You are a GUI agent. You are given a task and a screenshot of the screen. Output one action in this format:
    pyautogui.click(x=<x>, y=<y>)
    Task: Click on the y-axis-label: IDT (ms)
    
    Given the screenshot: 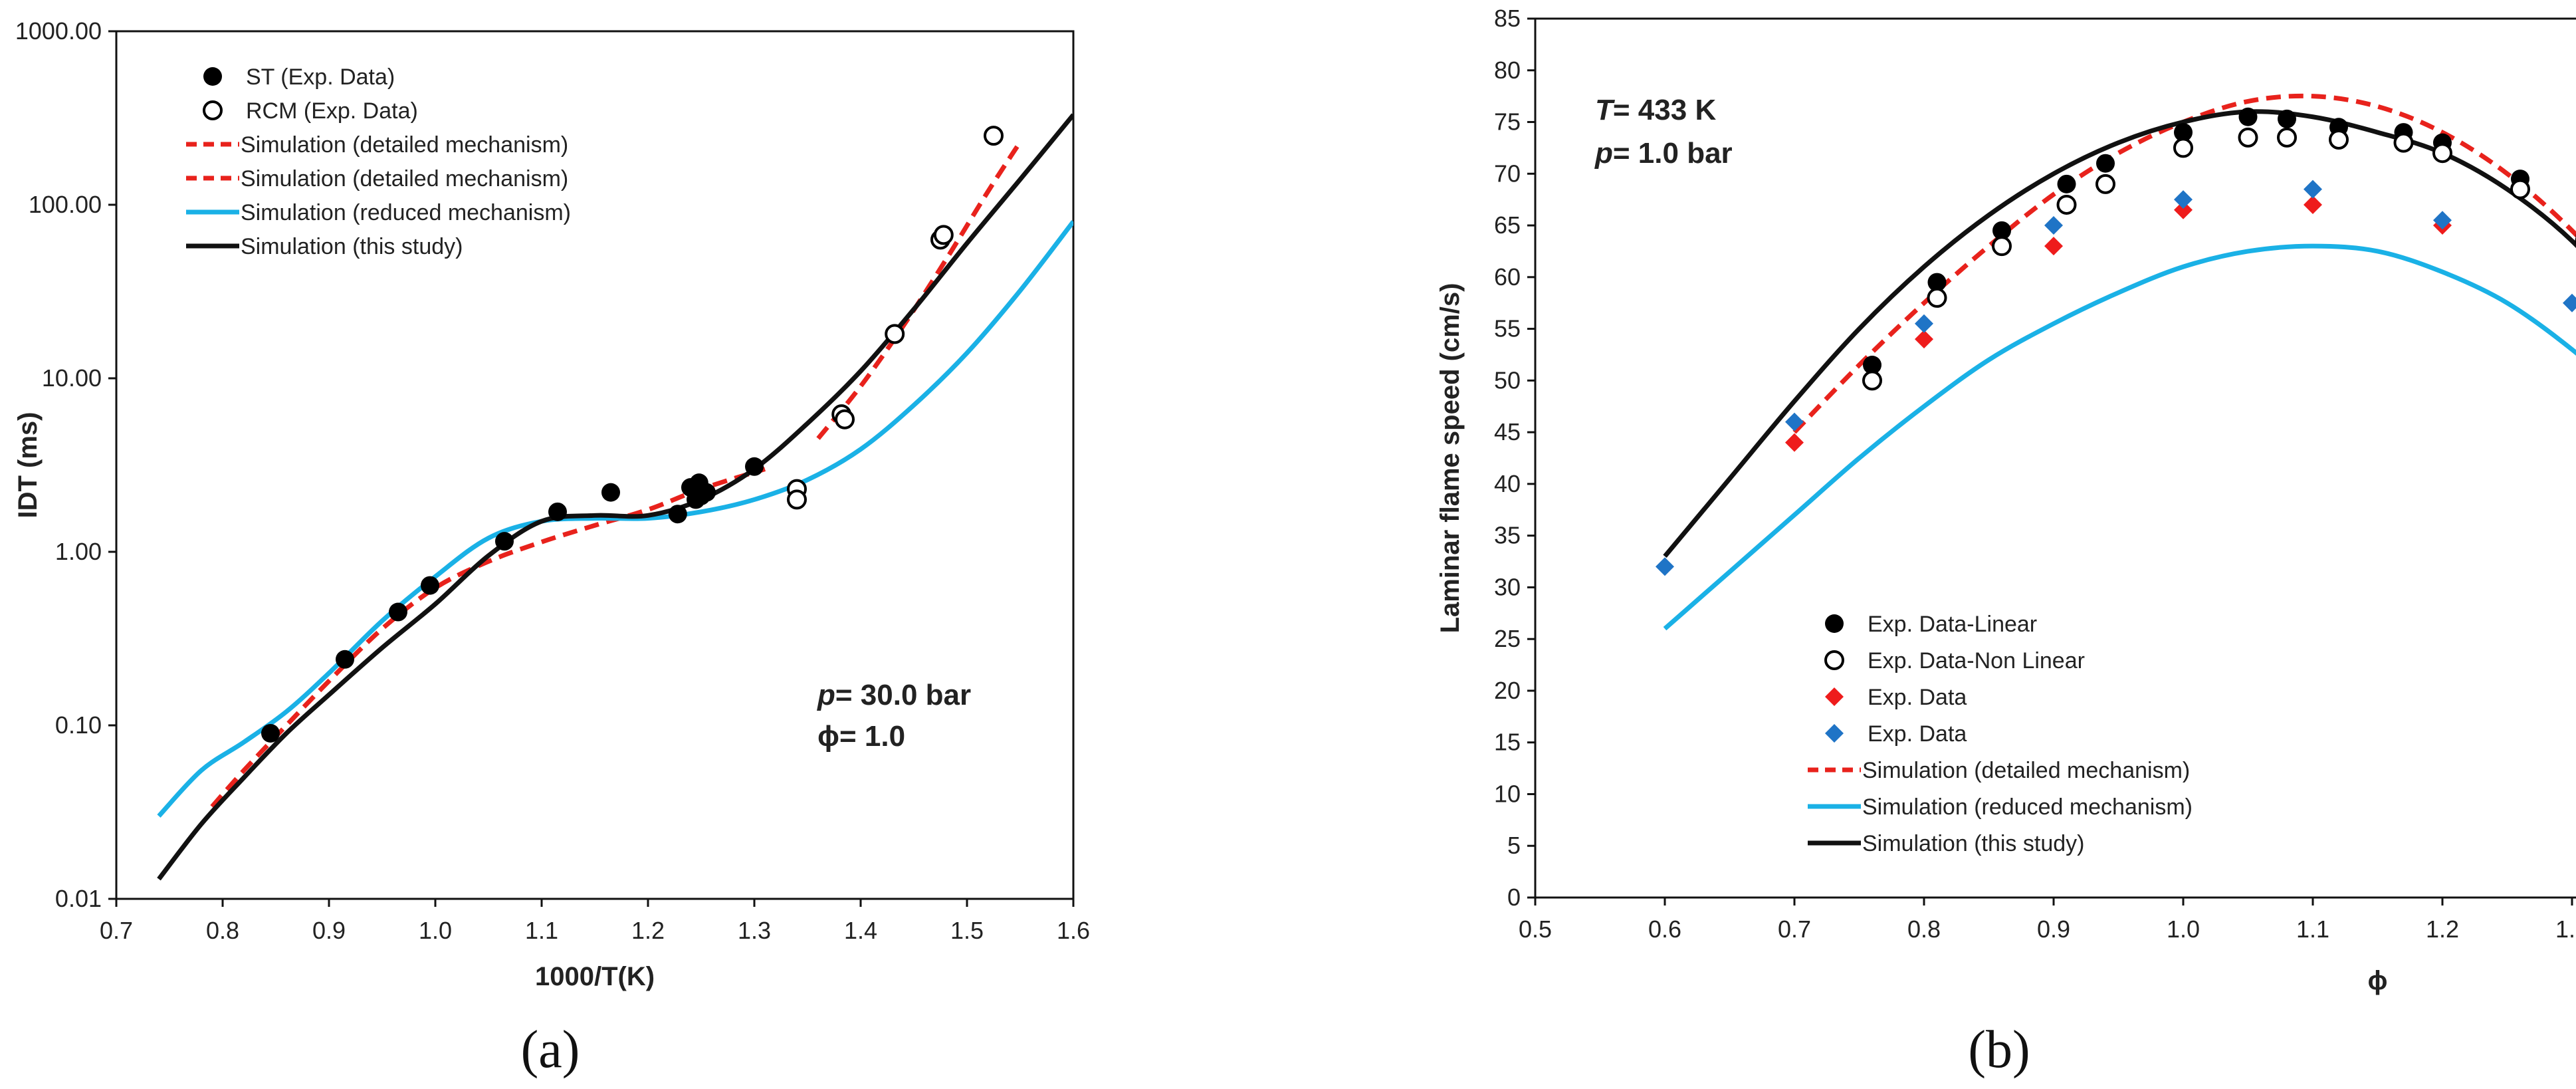 What is the action you would take?
    pyautogui.click(x=28, y=465)
    